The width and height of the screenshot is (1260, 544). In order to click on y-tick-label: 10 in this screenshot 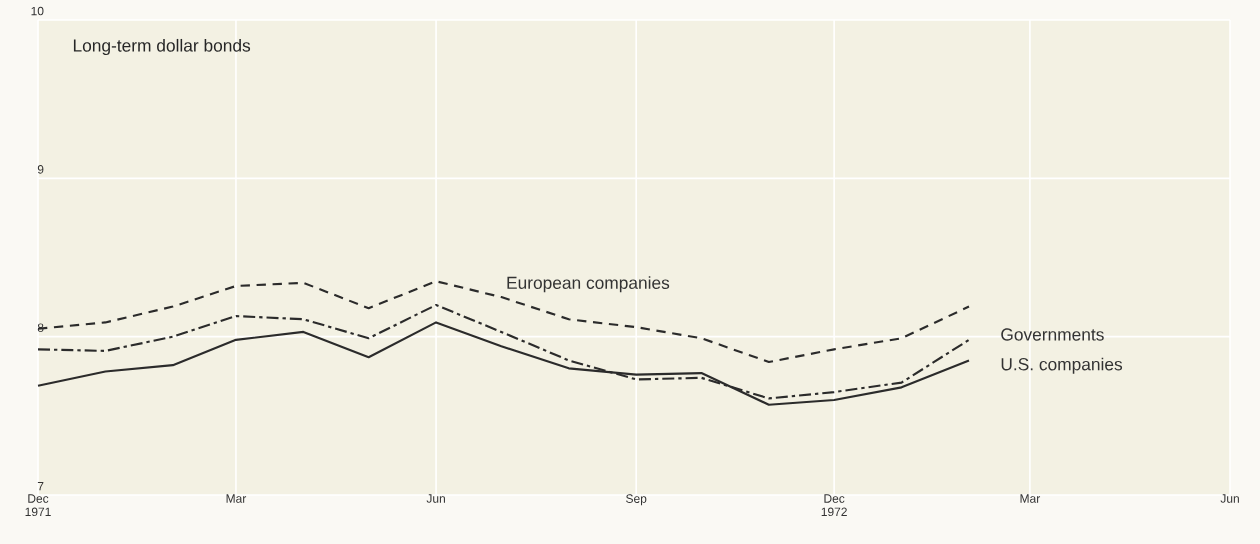, I will do `click(37, 11)`.